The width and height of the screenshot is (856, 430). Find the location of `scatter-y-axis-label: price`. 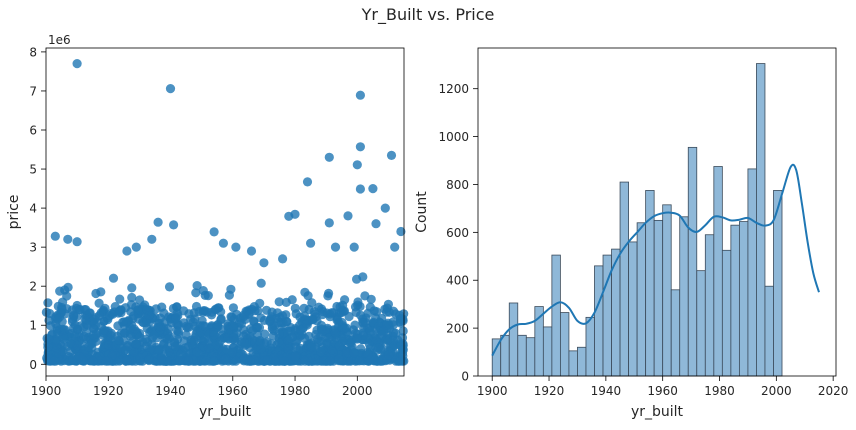

scatter-y-axis-label: price is located at coordinates (14, 212).